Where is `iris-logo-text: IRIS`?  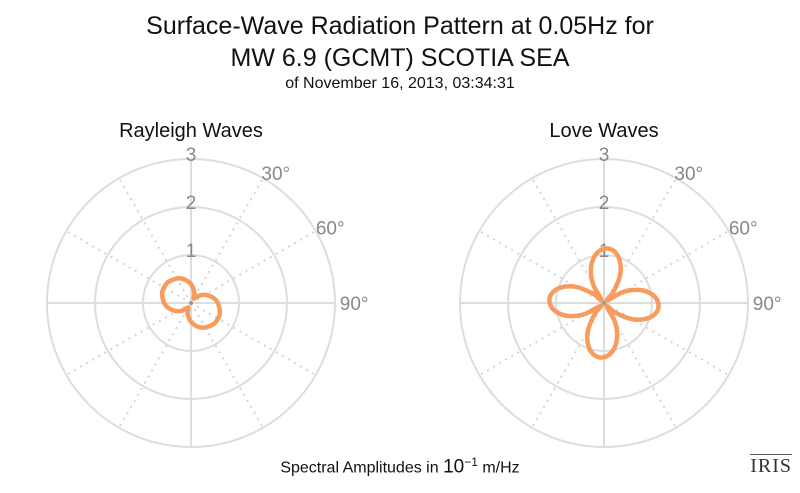
iris-logo-text: IRIS is located at coordinates (771, 465).